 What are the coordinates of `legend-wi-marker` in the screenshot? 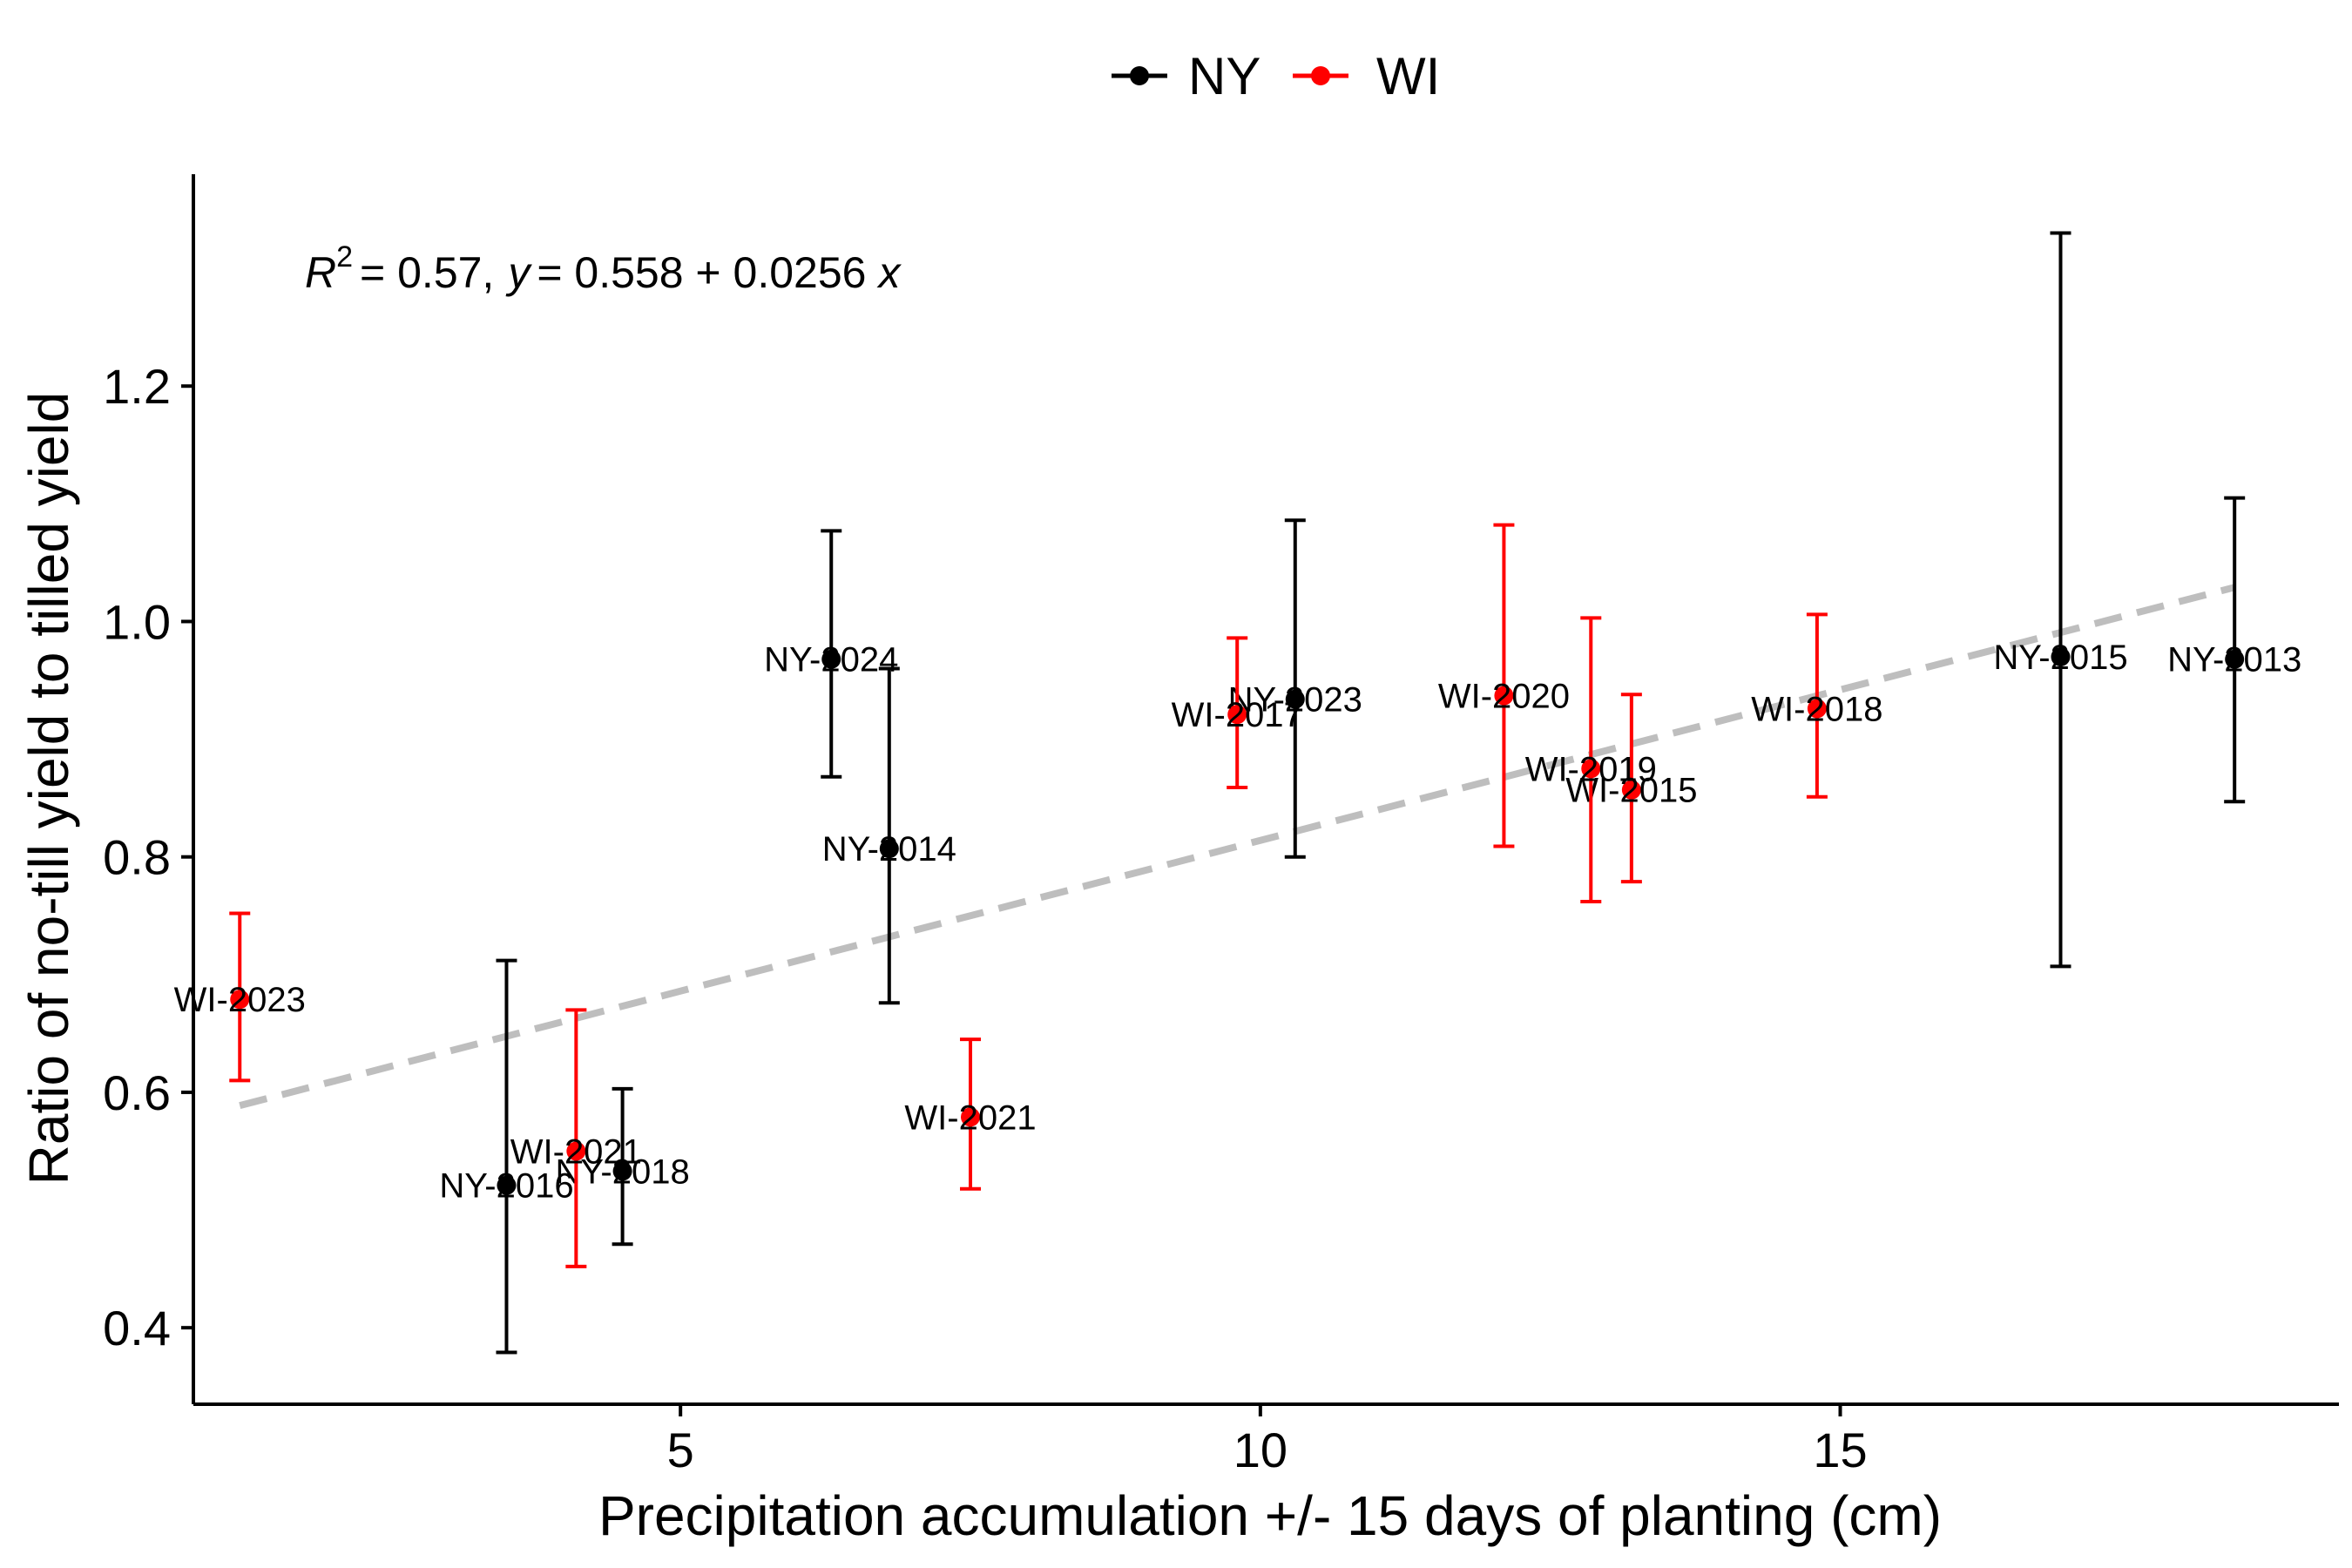 It's located at (1320, 75).